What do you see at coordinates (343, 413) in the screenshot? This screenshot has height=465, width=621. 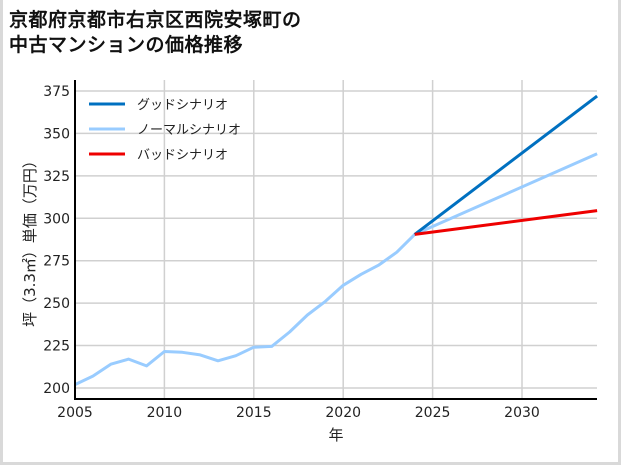 I see `x-tick-label: 2020` at bounding box center [343, 413].